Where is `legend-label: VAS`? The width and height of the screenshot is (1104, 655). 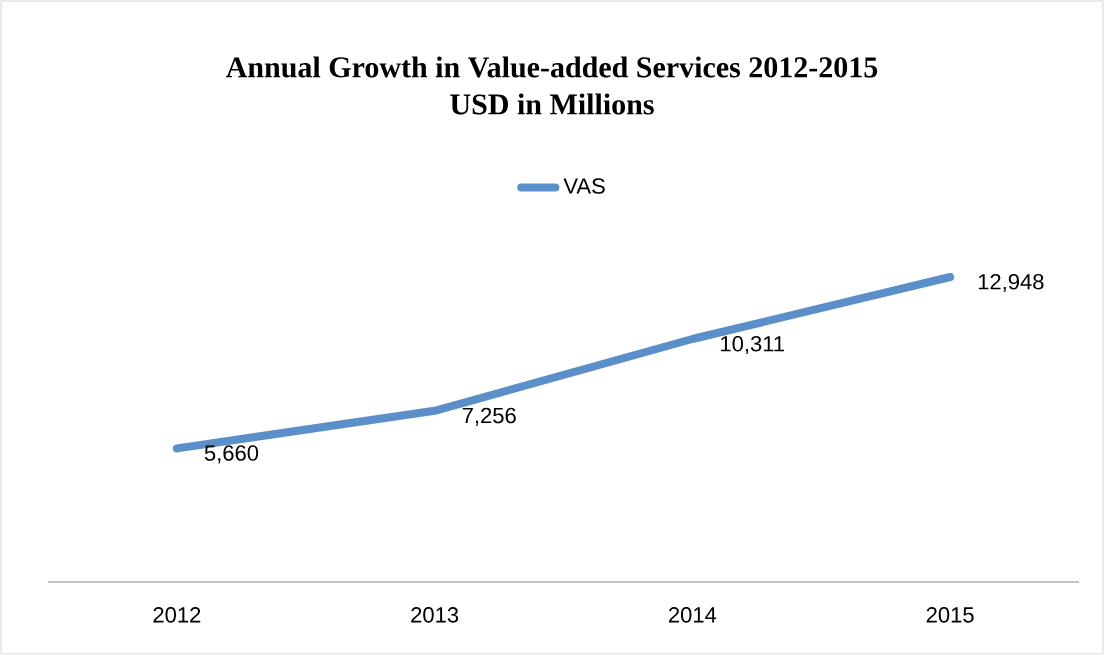
legend-label: VAS is located at coordinates (584, 186).